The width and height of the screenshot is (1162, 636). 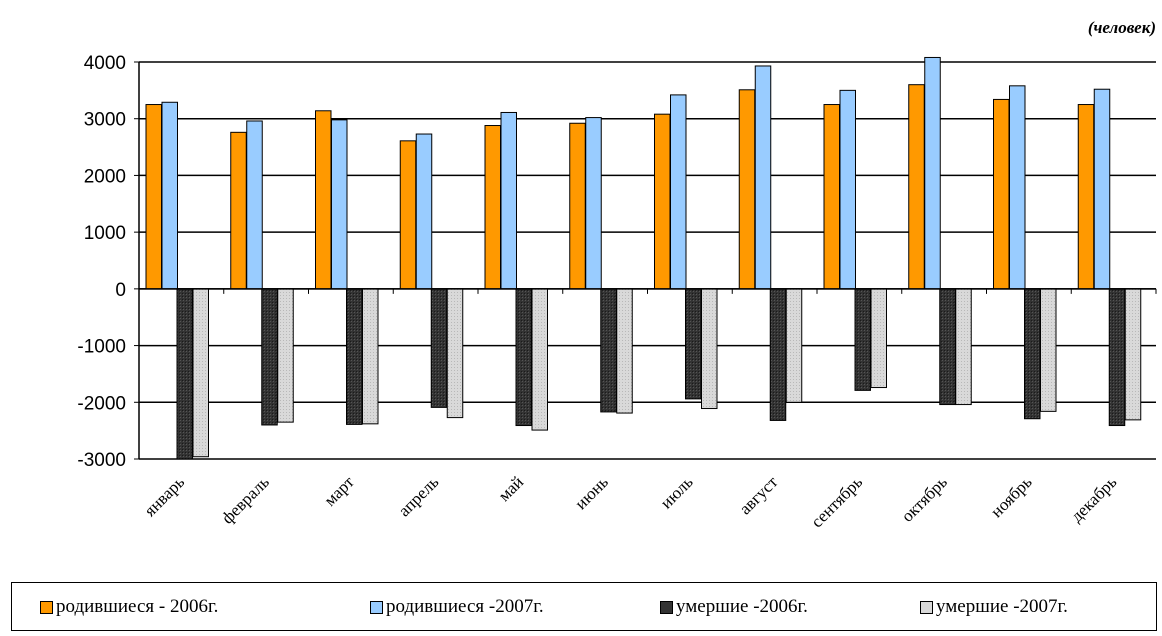 I want to click on y-tick-label: 2000, so click(x=105, y=176).